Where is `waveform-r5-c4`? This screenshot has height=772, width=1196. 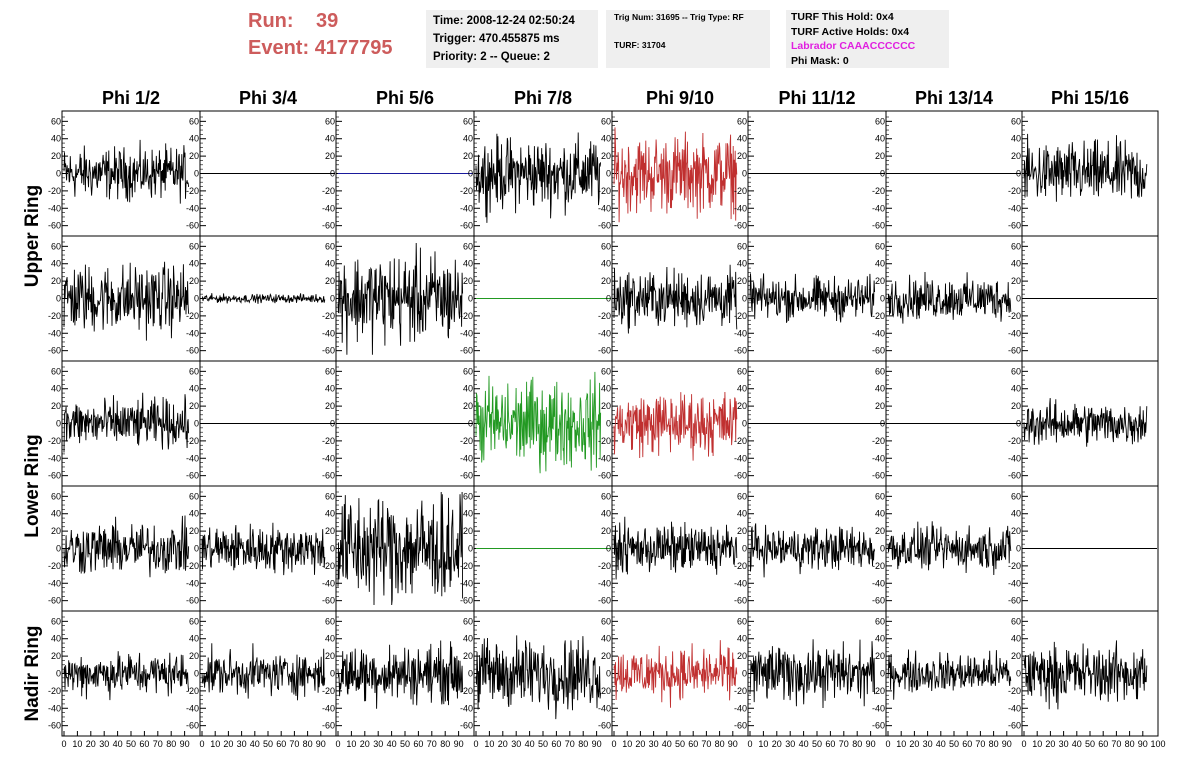
waveform-r5-c4 is located at coordinates (538, 677).